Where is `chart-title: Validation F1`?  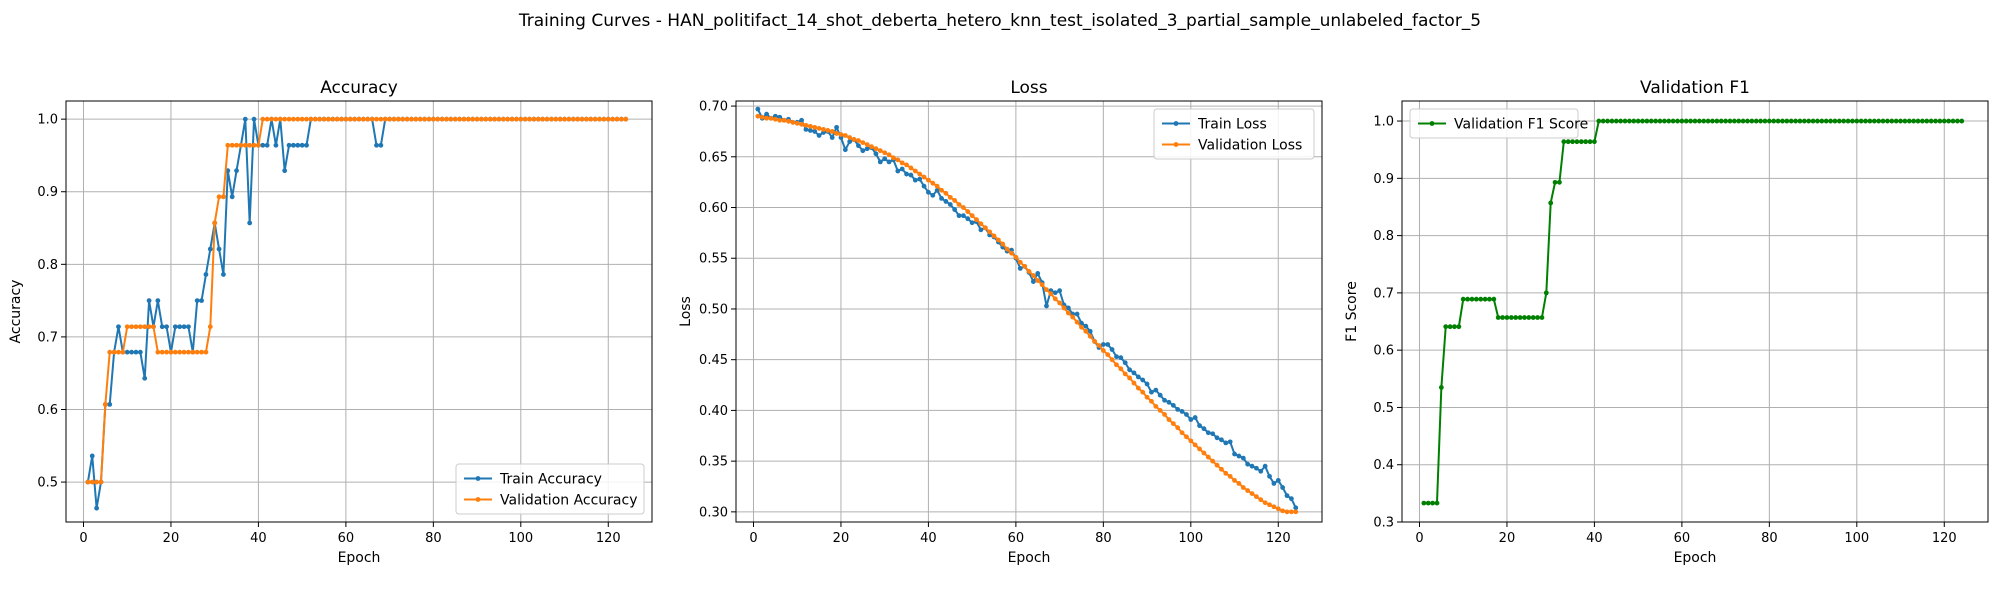
chart-title: Validation F1 is located at coordinates (1695, 88).